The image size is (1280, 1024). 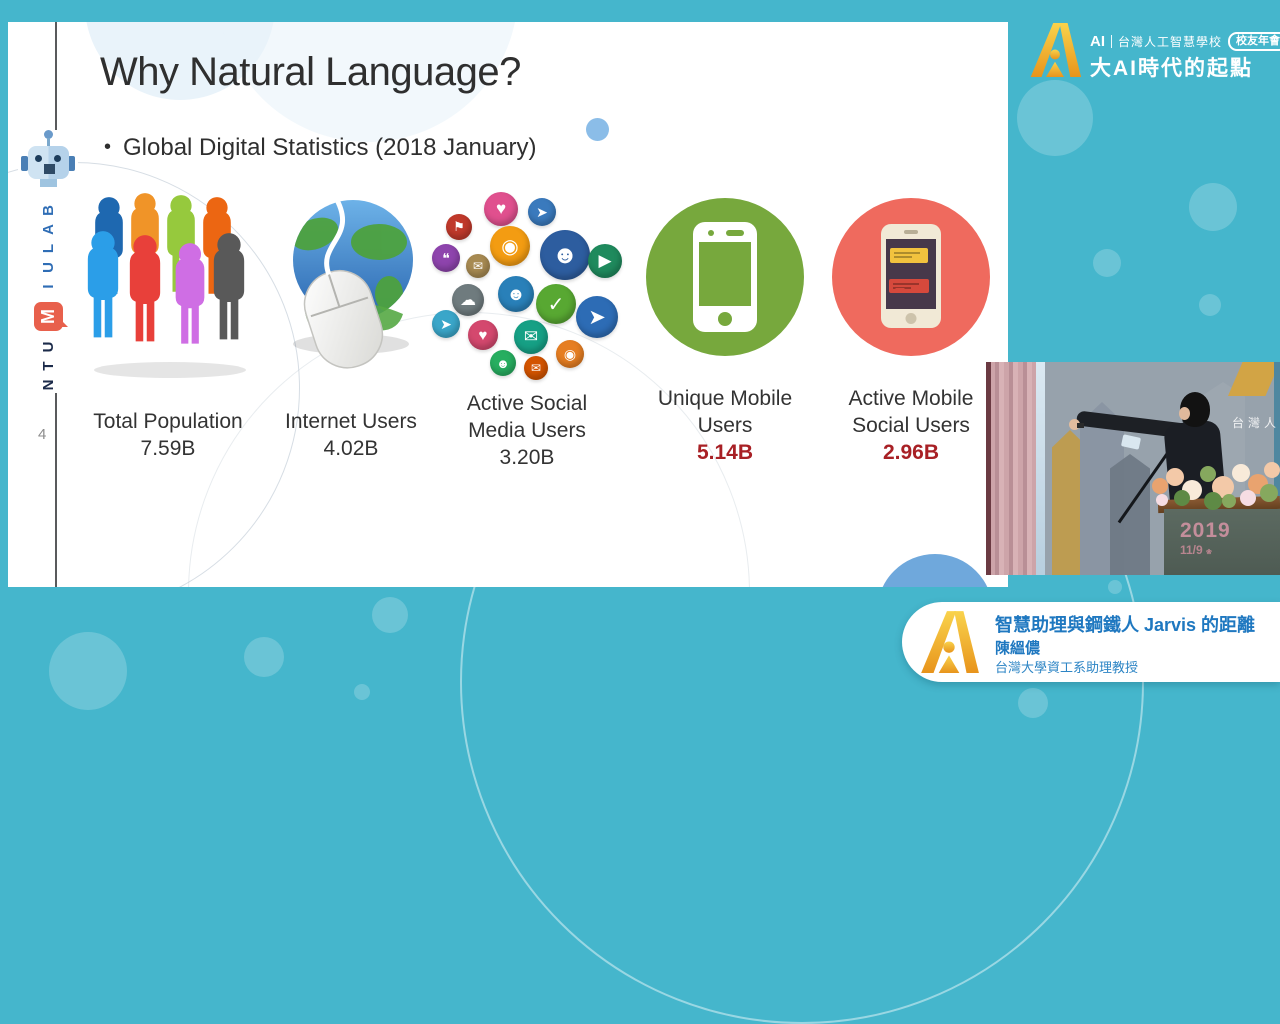 I want to click on mobile-social-red-icon, so click(x=911, y=277).